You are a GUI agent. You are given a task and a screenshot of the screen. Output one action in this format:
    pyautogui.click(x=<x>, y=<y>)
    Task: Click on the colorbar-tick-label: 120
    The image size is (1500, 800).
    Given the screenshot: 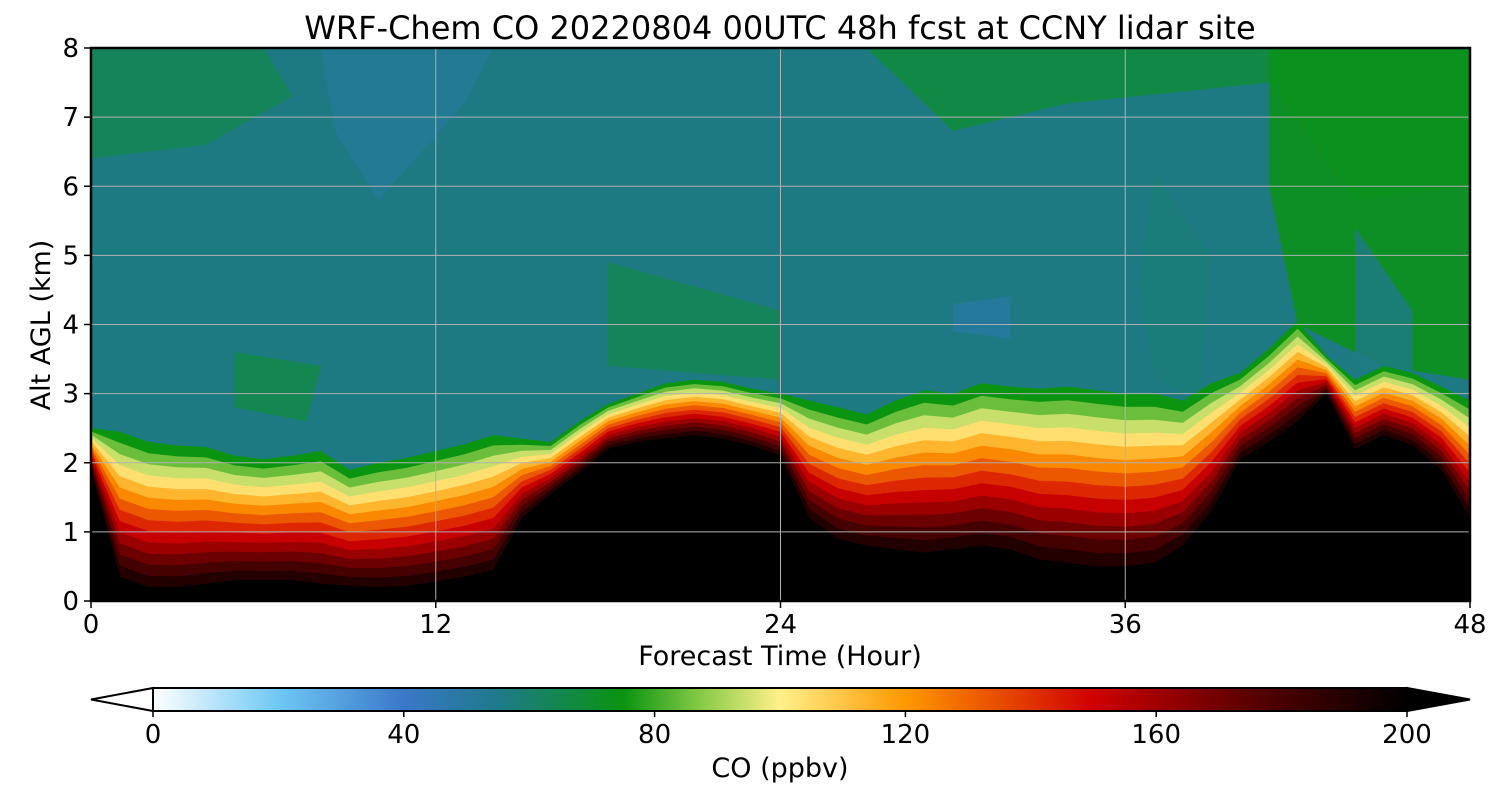 What is the action you would take?
    pyautogui.click(x=906, y=735)
    